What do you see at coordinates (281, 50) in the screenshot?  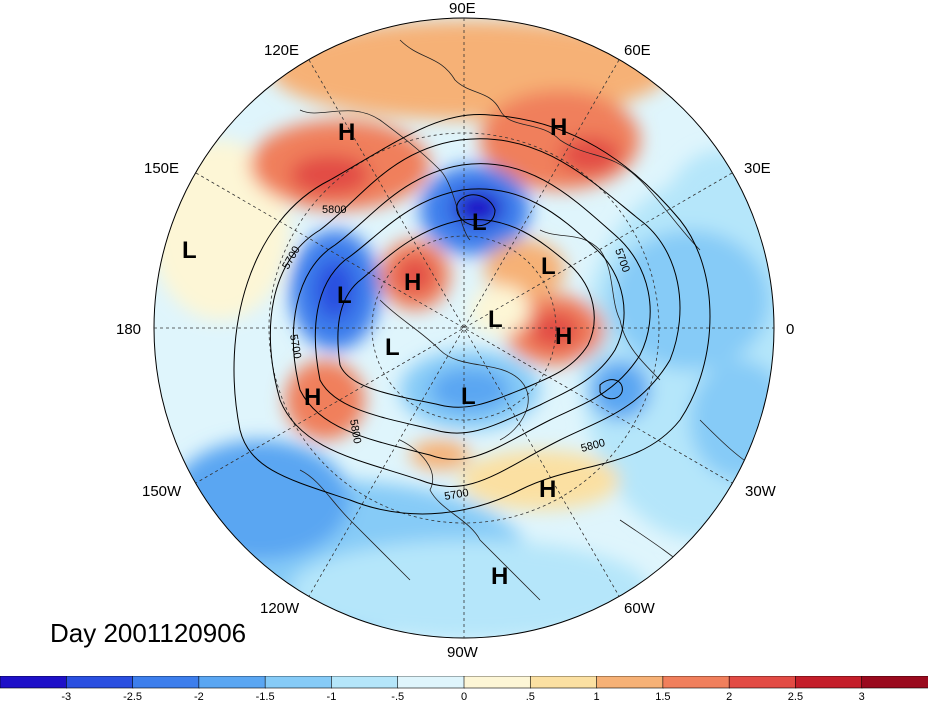 I see `lon-label-120e: 120E` at bounding box center [281, 50].